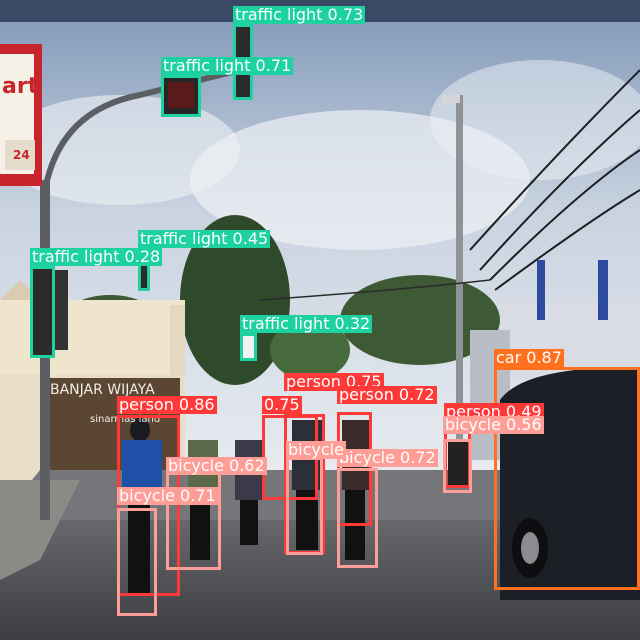 The width and height of the screenshot is (640, 640). I want to click on detection-label: car 0.87, so click(529, 357).